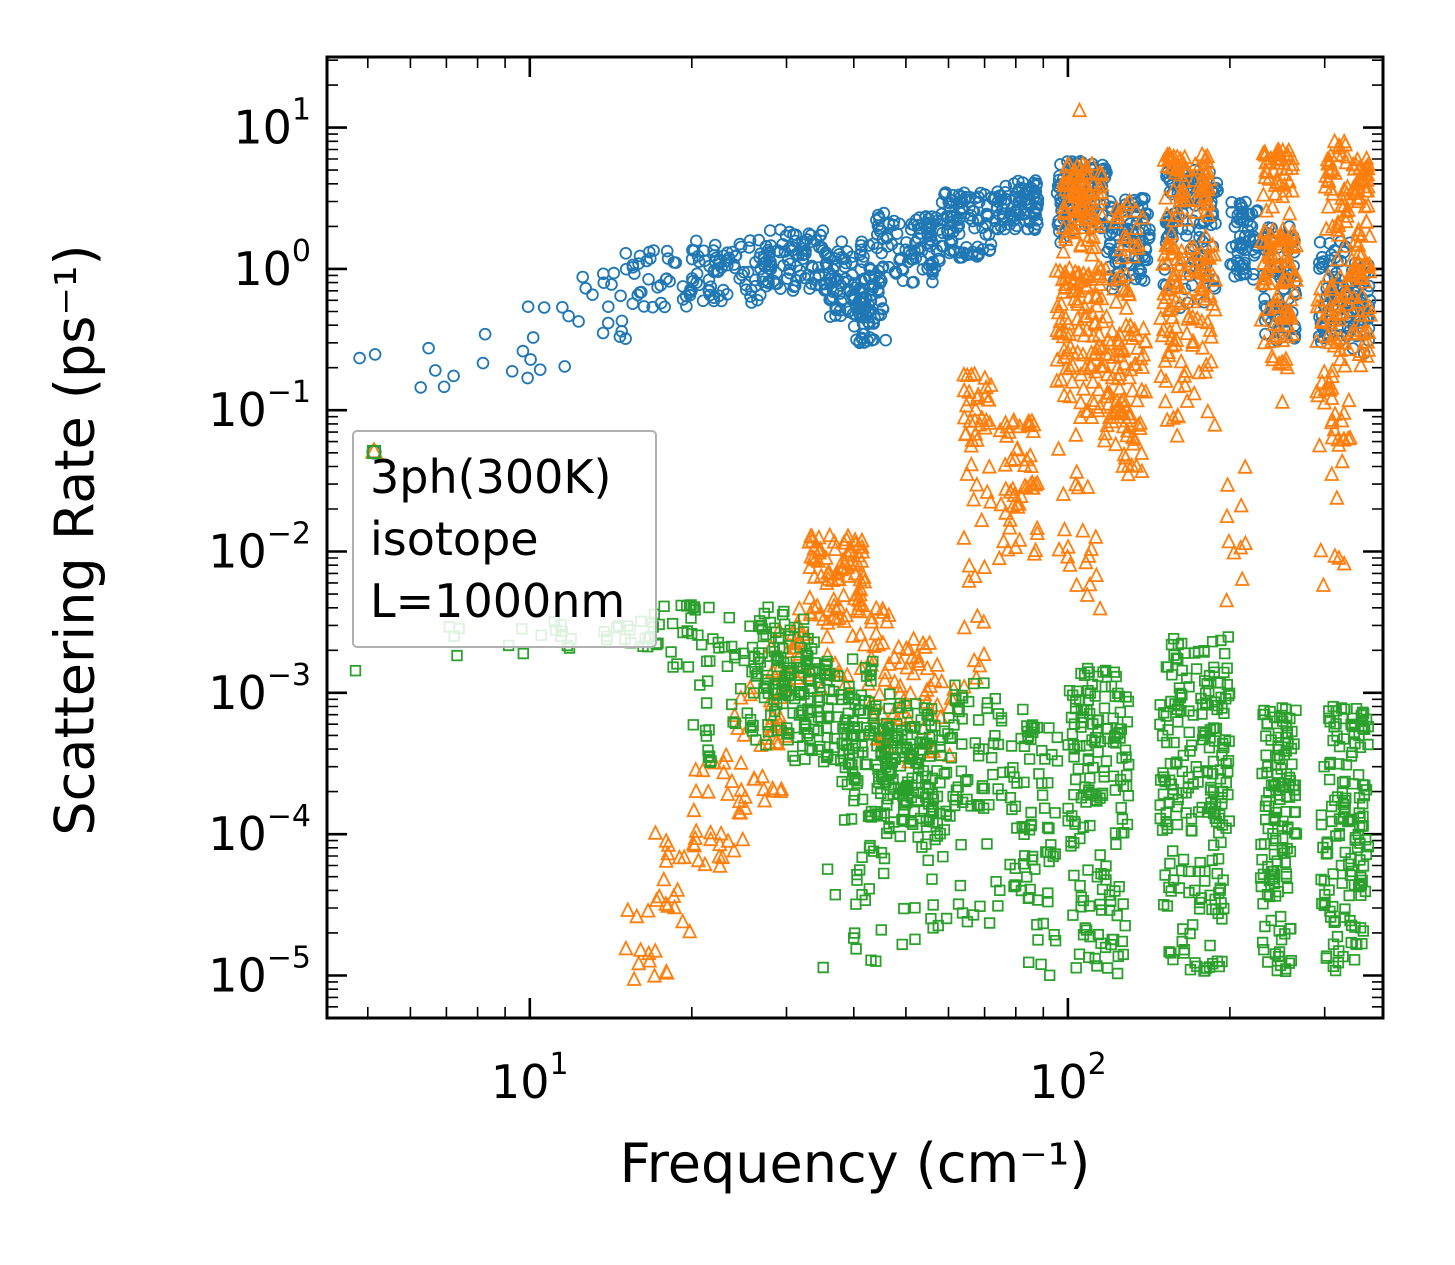 The image size is (1455, 1265). I want to click on y-axis-label: Scattering Rate (ps⁻¹), so click(75, 540).